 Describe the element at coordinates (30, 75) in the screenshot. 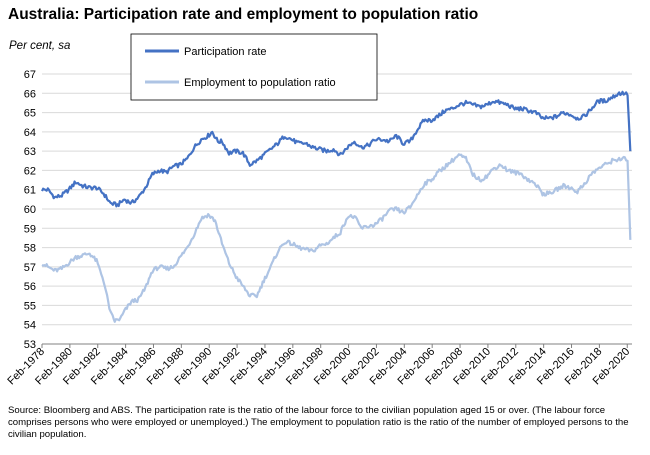

I see `y-tick-label: 67` at that location.